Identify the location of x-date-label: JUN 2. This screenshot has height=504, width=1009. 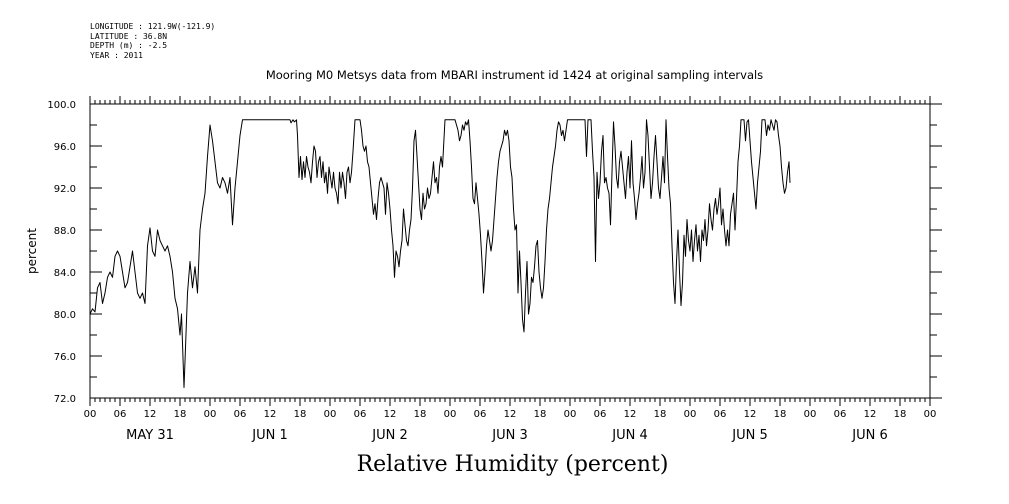
(389, 435).